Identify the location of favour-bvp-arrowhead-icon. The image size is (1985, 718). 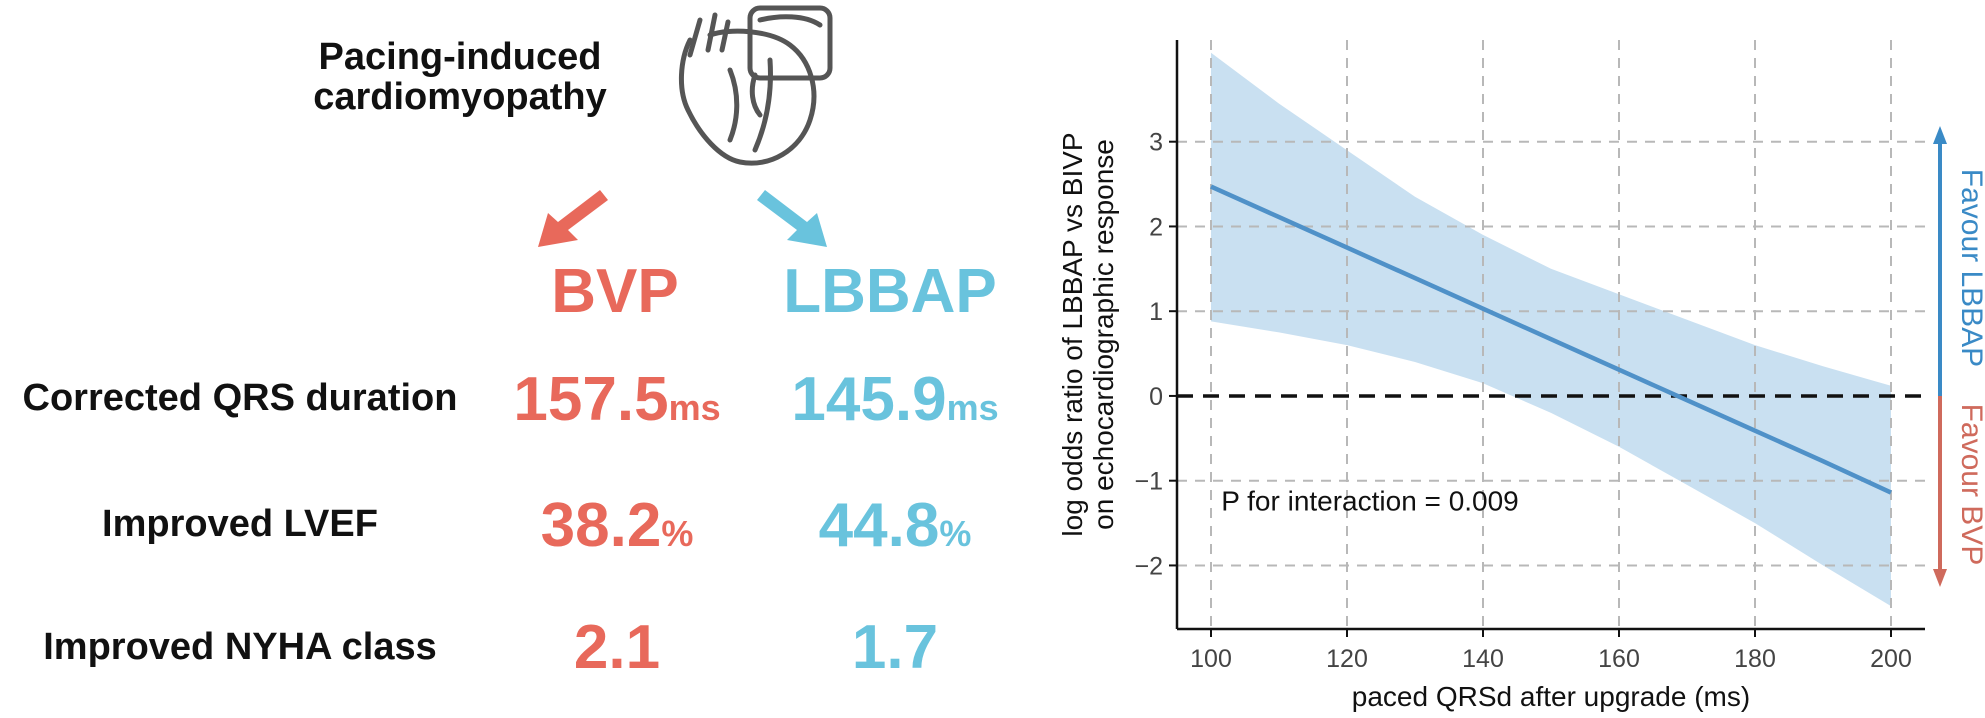
(1940, 578).